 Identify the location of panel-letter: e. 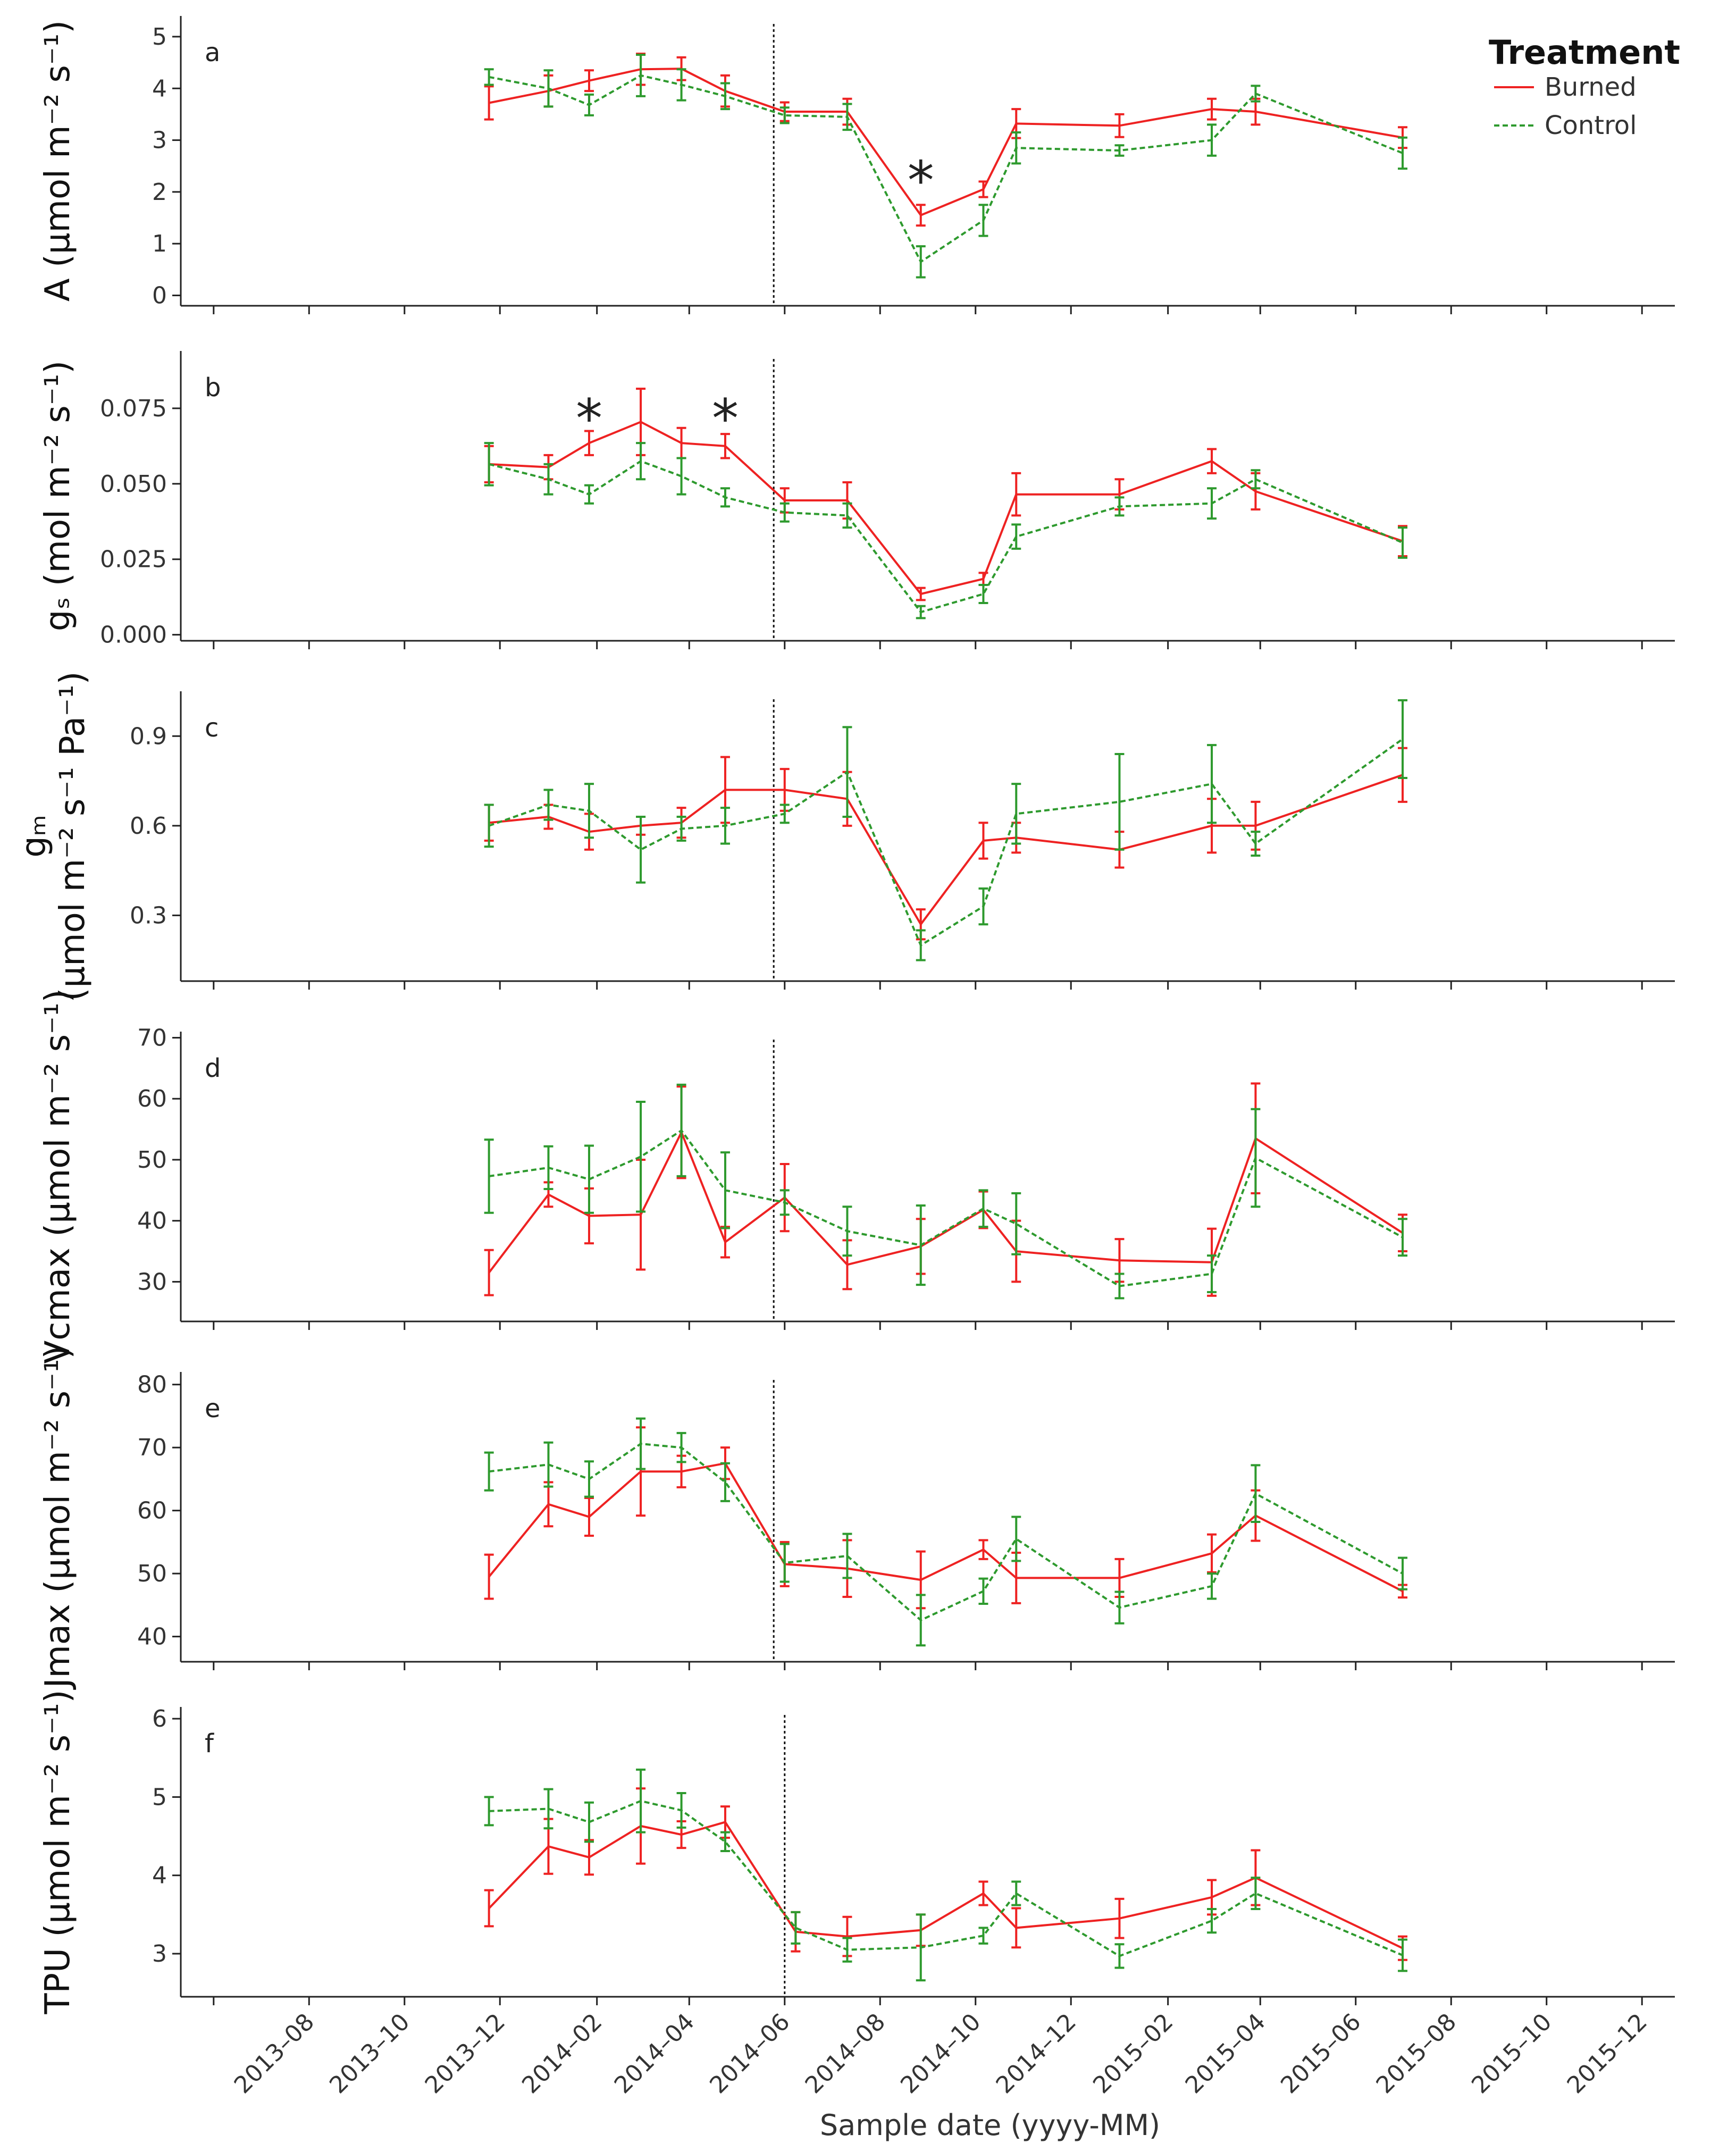
(213, 1409).